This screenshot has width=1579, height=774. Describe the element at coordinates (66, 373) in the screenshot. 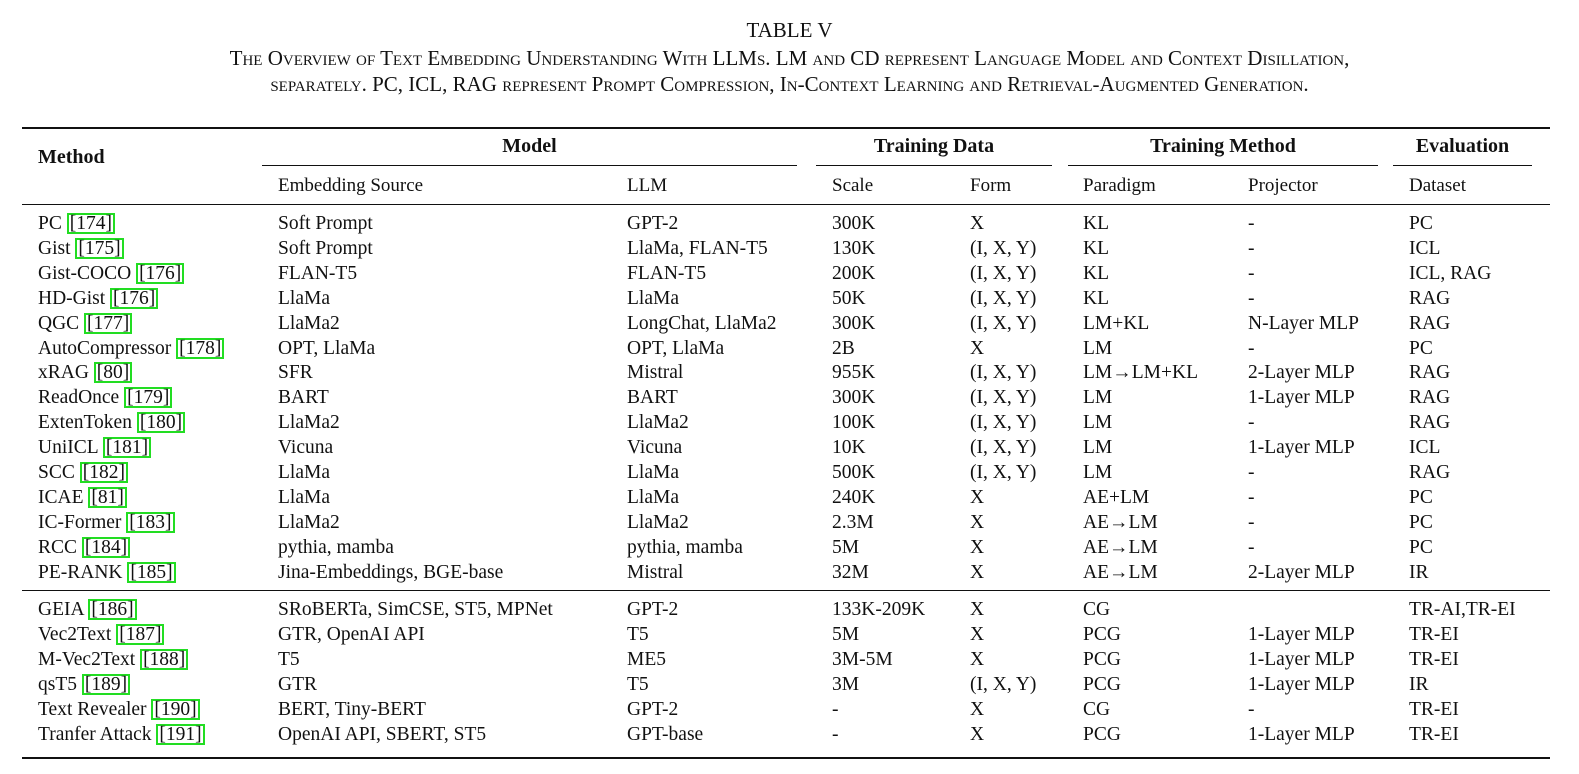

I see `method-name: xRAG` at that location.